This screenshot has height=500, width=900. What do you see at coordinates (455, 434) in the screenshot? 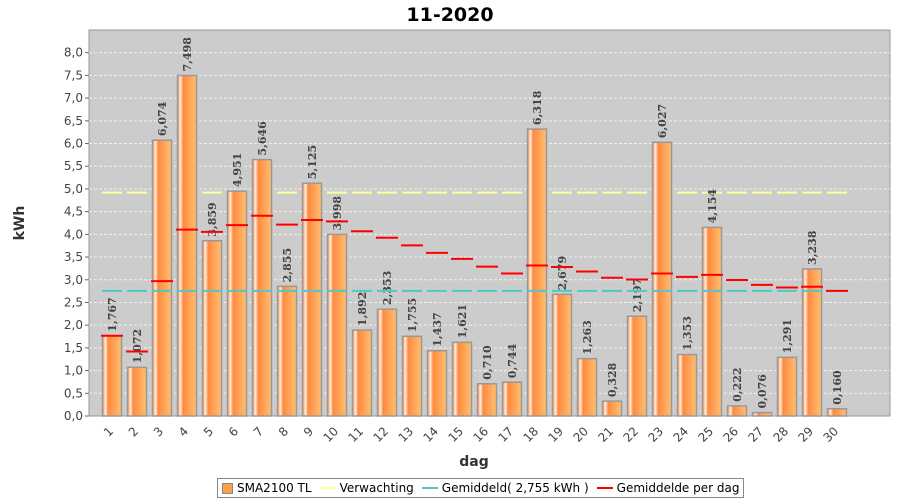
I see `x-tick-label: 15` at bounding box center [455, 434].